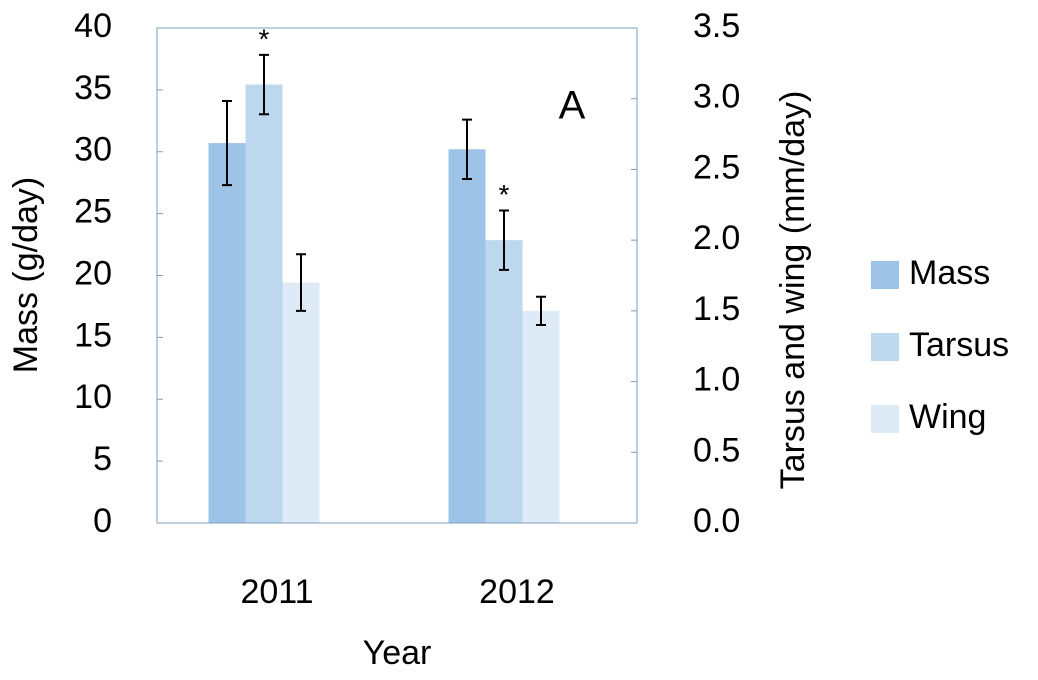 This screenshot has width=1038, height=680. Describe the element at coordinates (716, 97) in the screenshot. I see `y2-tick-label: 3.0` at that location.